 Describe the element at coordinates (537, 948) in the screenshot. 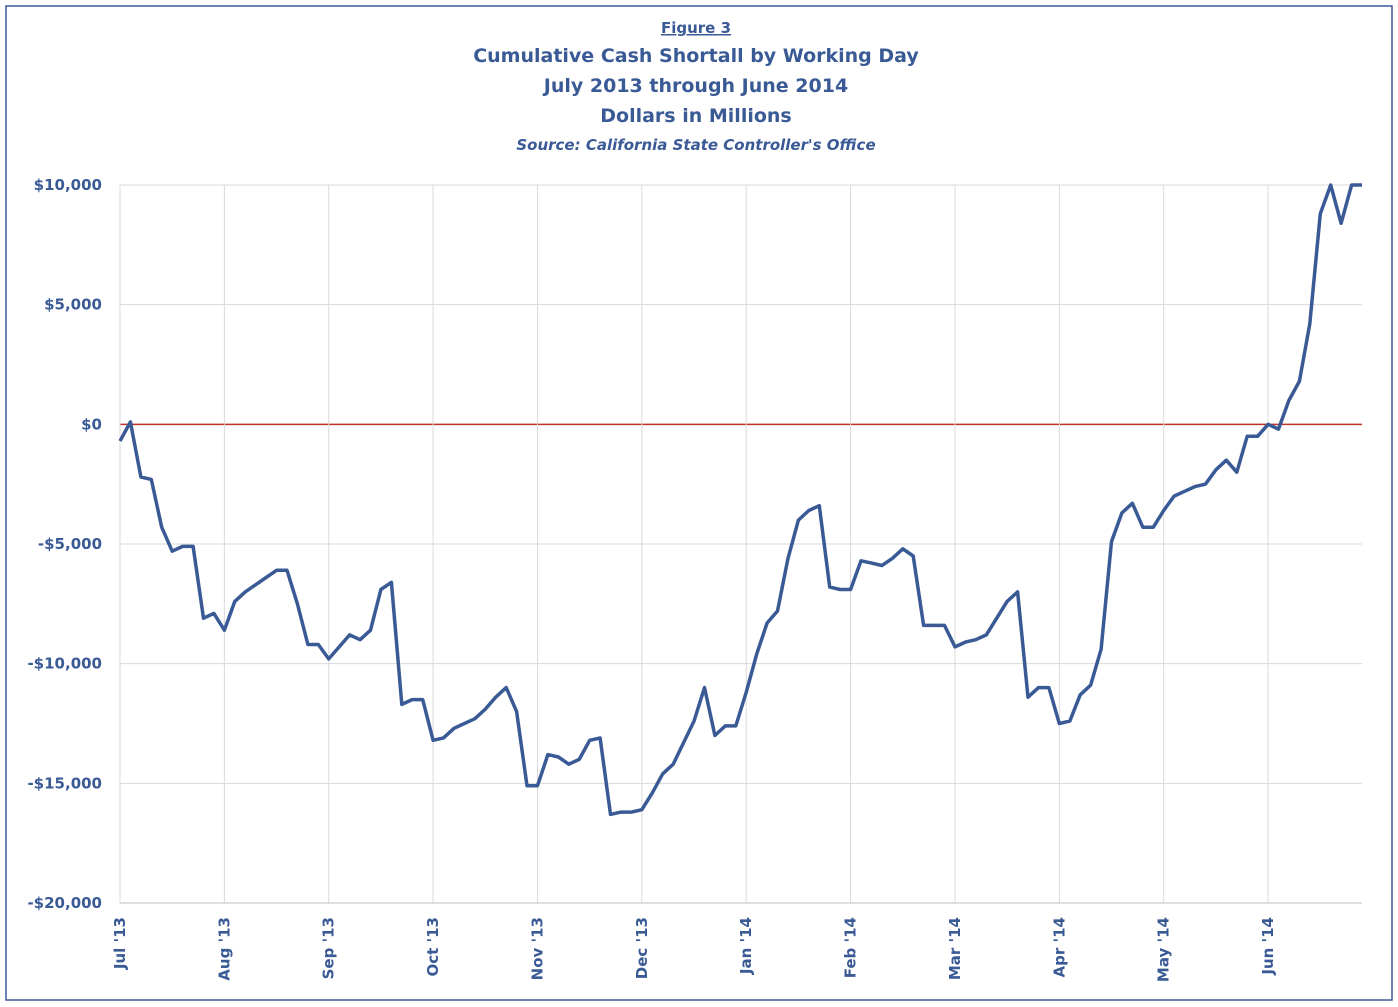

I see `x-tick-label: Nov '13` at that location.